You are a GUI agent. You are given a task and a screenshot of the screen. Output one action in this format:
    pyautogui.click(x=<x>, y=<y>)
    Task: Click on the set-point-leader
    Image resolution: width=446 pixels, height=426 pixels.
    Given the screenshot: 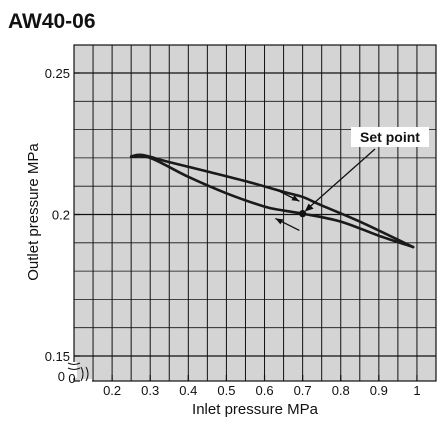 What is the action you would take?
    pyautogui.click(x=341, y=179)
    